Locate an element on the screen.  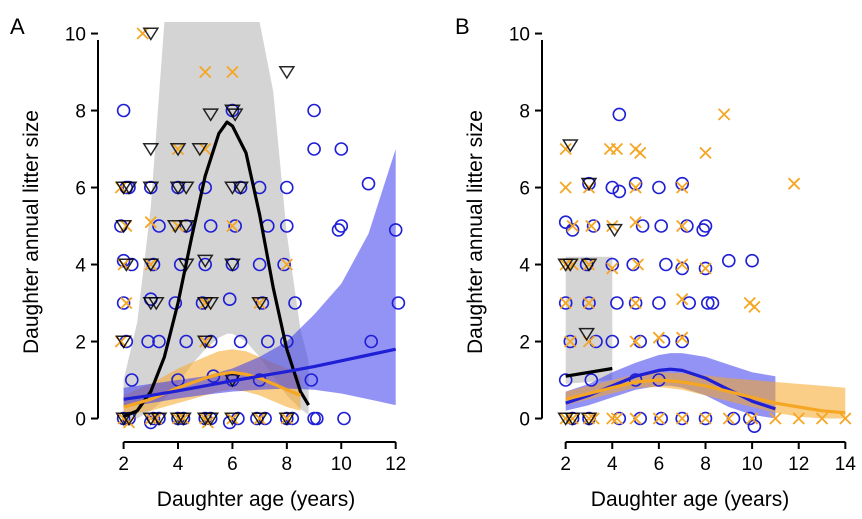
panel-b-xlabel: Daughter age (years) is located at coordinates (690, 499).